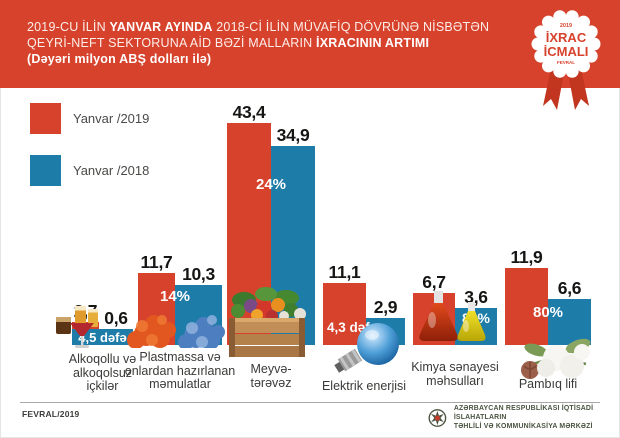 The height and width of the screenshot is (438, 620). I want to click on value-label-2019: 43,4, so click(249, 112).